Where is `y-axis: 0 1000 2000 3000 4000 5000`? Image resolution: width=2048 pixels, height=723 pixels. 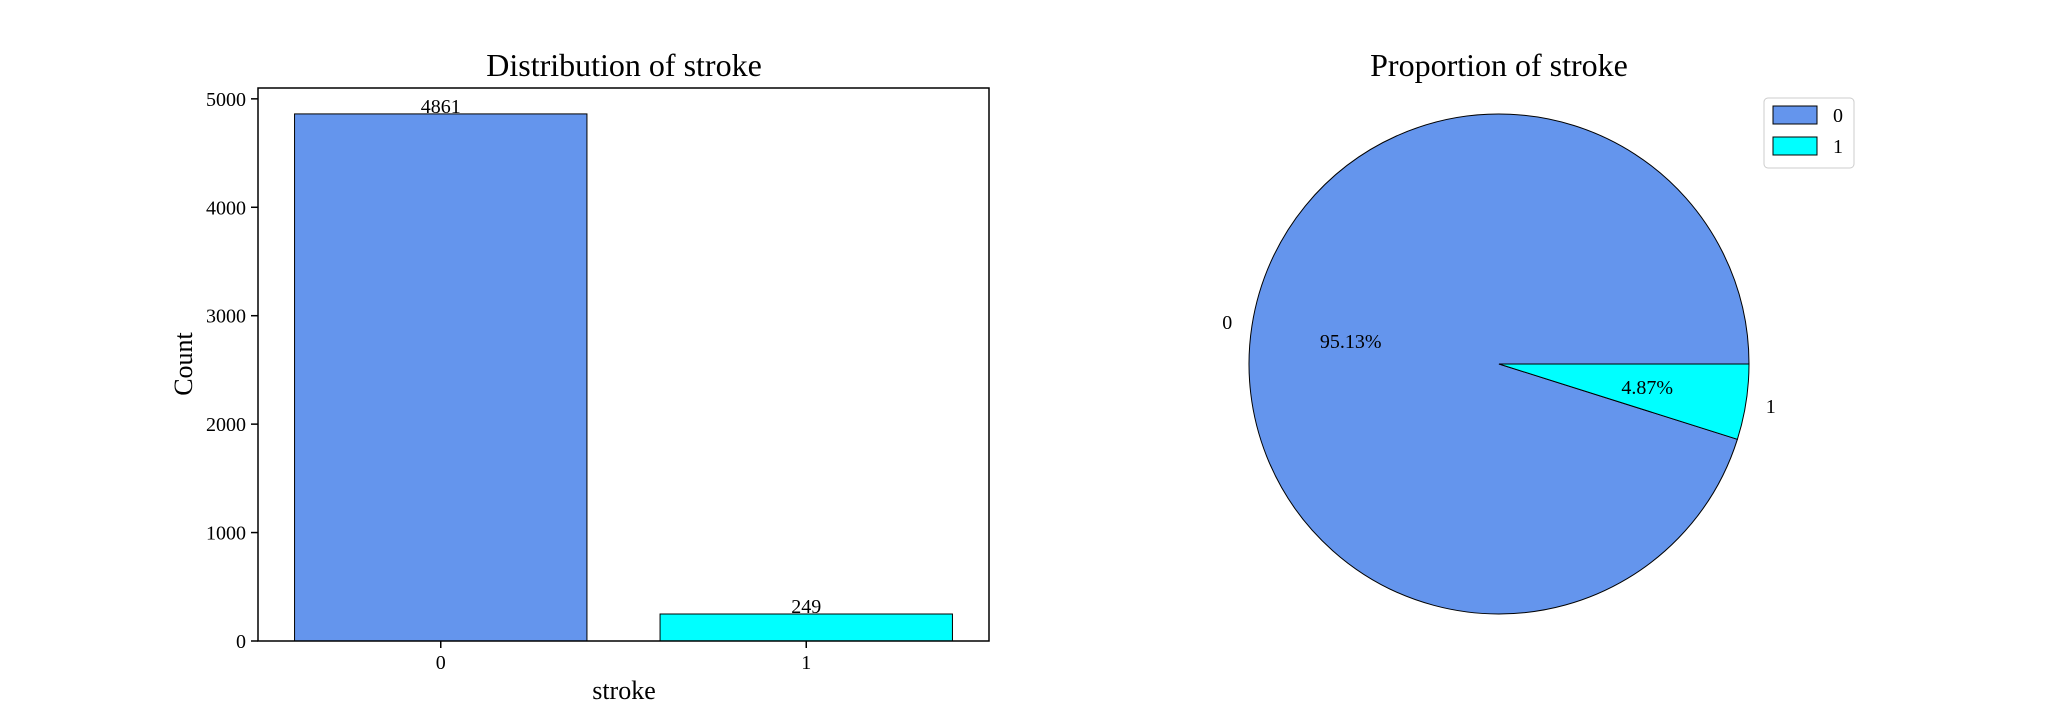
y-axis: 0 1000 2000 3000 4000 5000 is located at coordinates (232, 371).